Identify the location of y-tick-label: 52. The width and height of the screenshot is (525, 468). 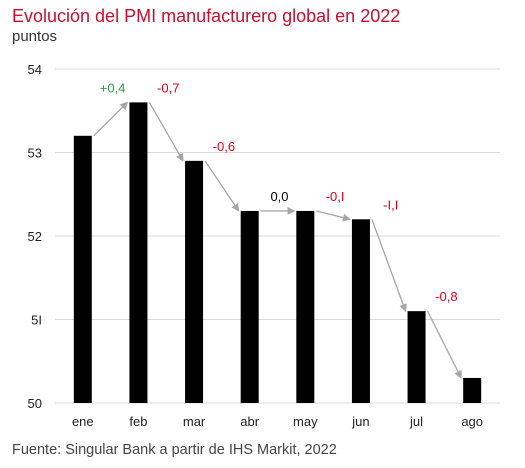
(35, 236).